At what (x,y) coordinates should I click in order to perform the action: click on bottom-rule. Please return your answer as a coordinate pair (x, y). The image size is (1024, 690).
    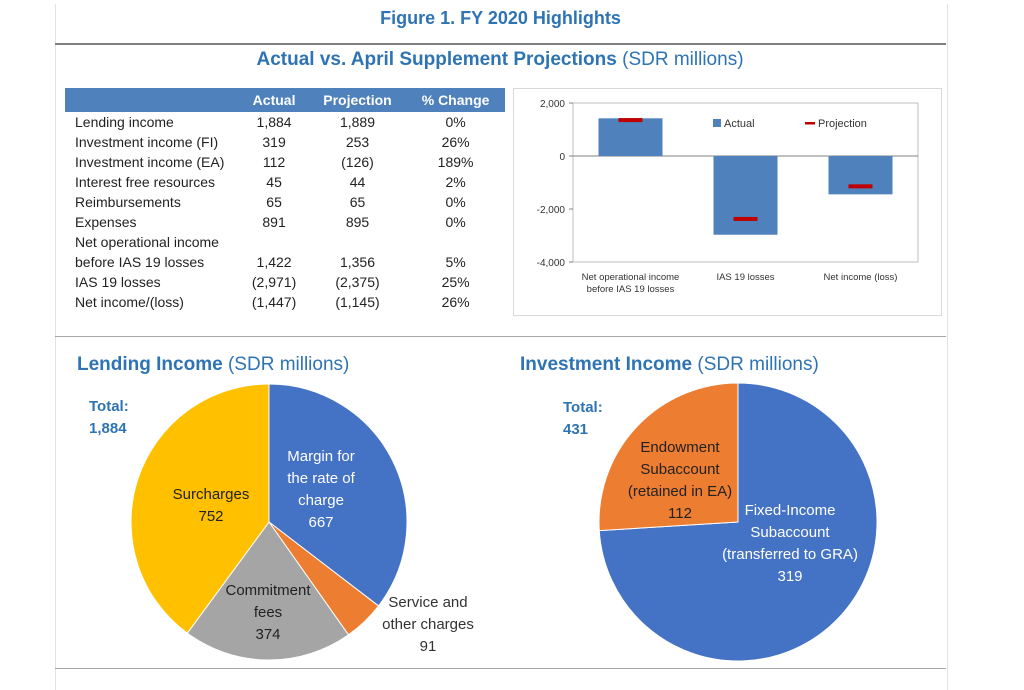
    Looking at the image, I should click on (500, 668).